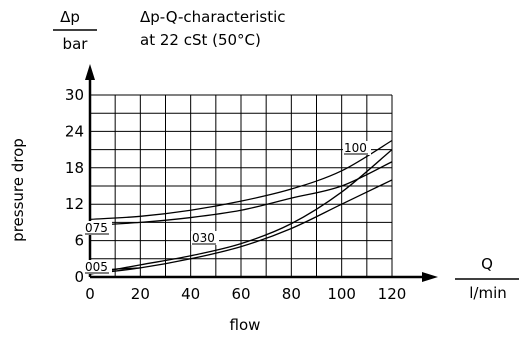 Image resolution: width=520 pixels, height=337 pixels. I want to click on y-tick-label: 12, so click(74, 204).